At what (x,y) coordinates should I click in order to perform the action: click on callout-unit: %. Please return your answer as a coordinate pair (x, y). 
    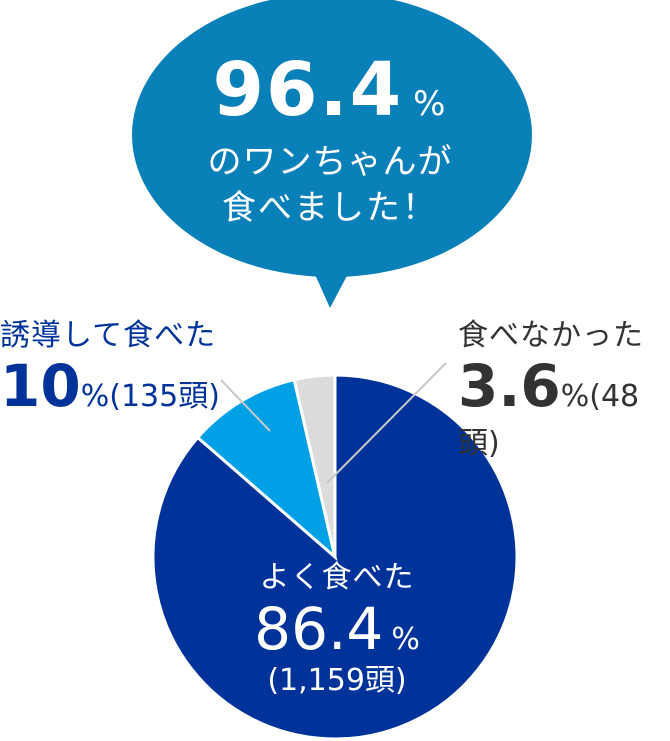
    Looking at the image, I should click on (430, 104).